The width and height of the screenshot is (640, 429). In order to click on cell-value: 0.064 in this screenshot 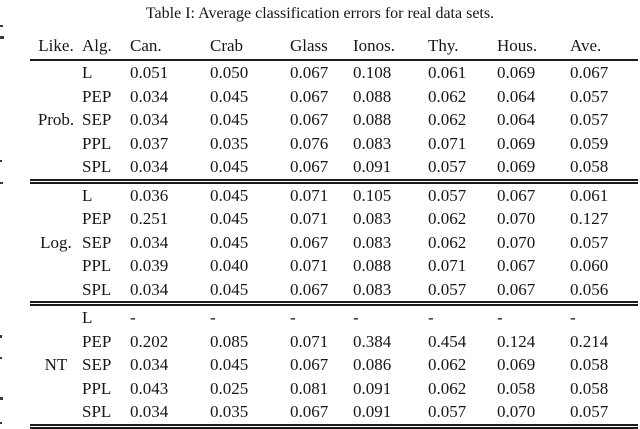, I will do `click(516, 96)`.